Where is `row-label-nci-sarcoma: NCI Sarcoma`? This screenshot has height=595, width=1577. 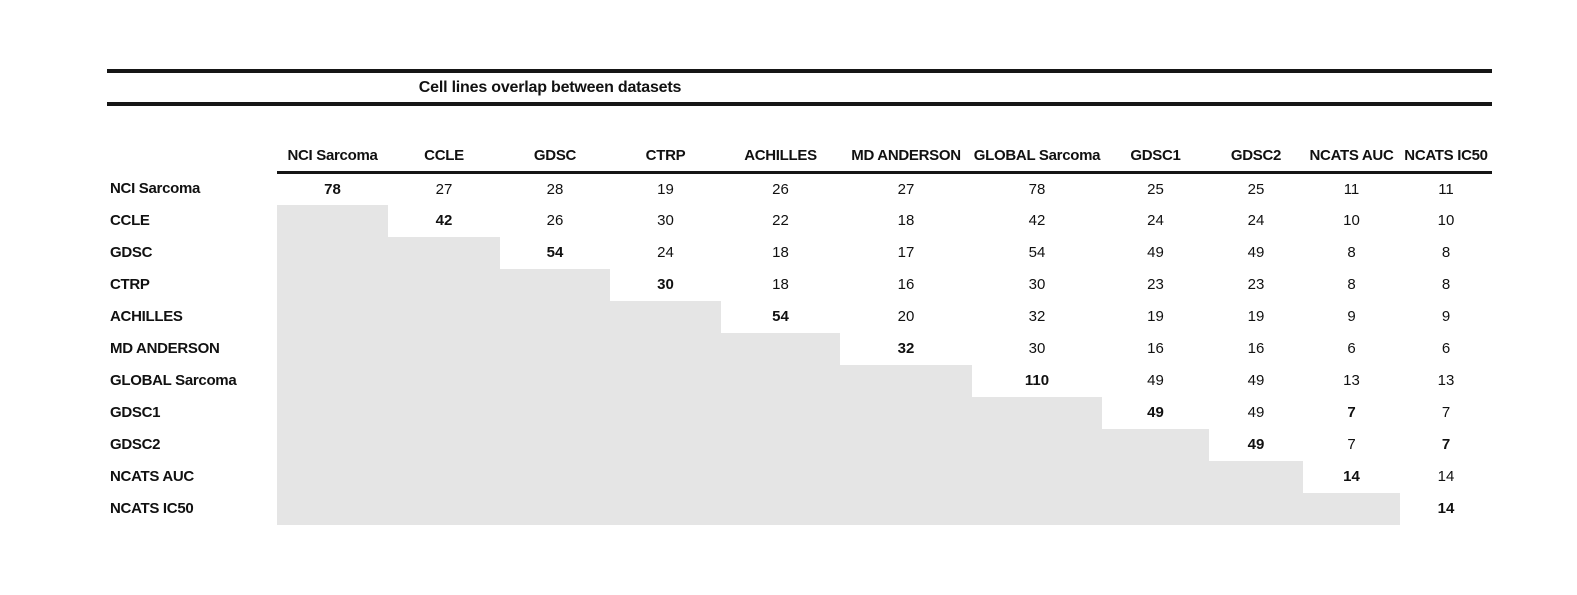 row-label-nci-sarcoma: NCI Sarcoma is located at coordinates (155, 188).